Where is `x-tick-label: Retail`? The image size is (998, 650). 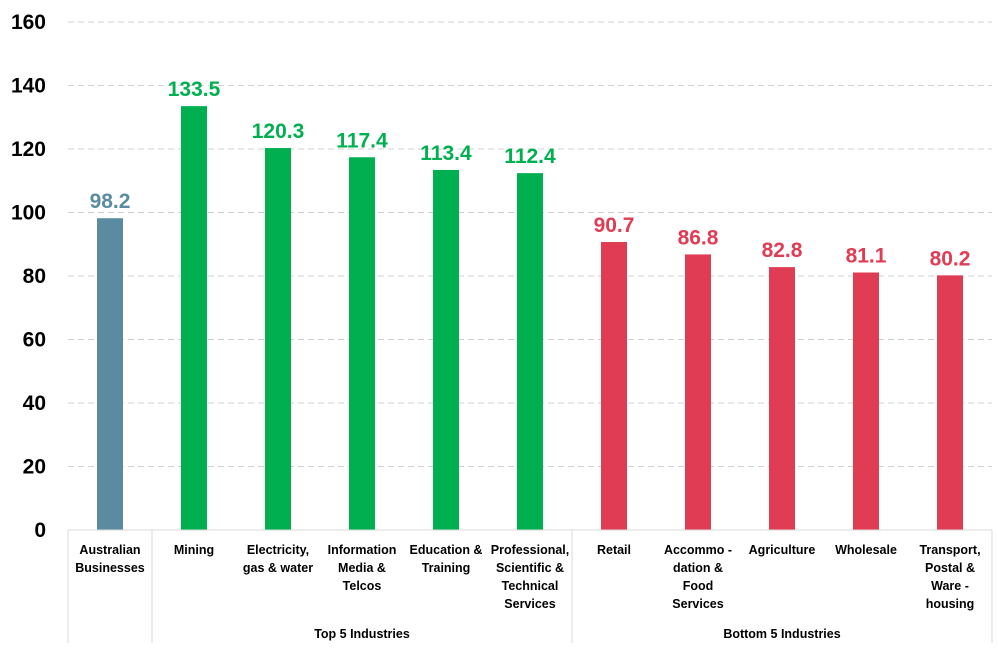 x-tick-label: Retail is located at coordinates (614, 550).